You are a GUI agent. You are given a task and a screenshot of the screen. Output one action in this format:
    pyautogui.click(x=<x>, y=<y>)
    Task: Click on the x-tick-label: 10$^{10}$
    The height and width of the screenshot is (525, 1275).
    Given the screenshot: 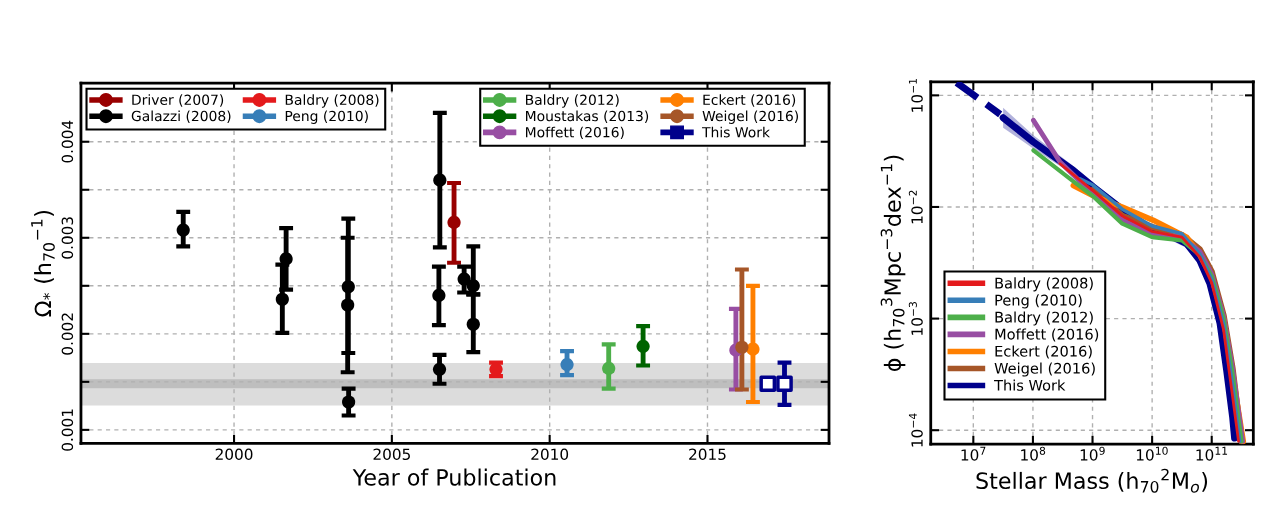 What is the action you would take?
    pyautogui.click(x=1152, y=453)
    